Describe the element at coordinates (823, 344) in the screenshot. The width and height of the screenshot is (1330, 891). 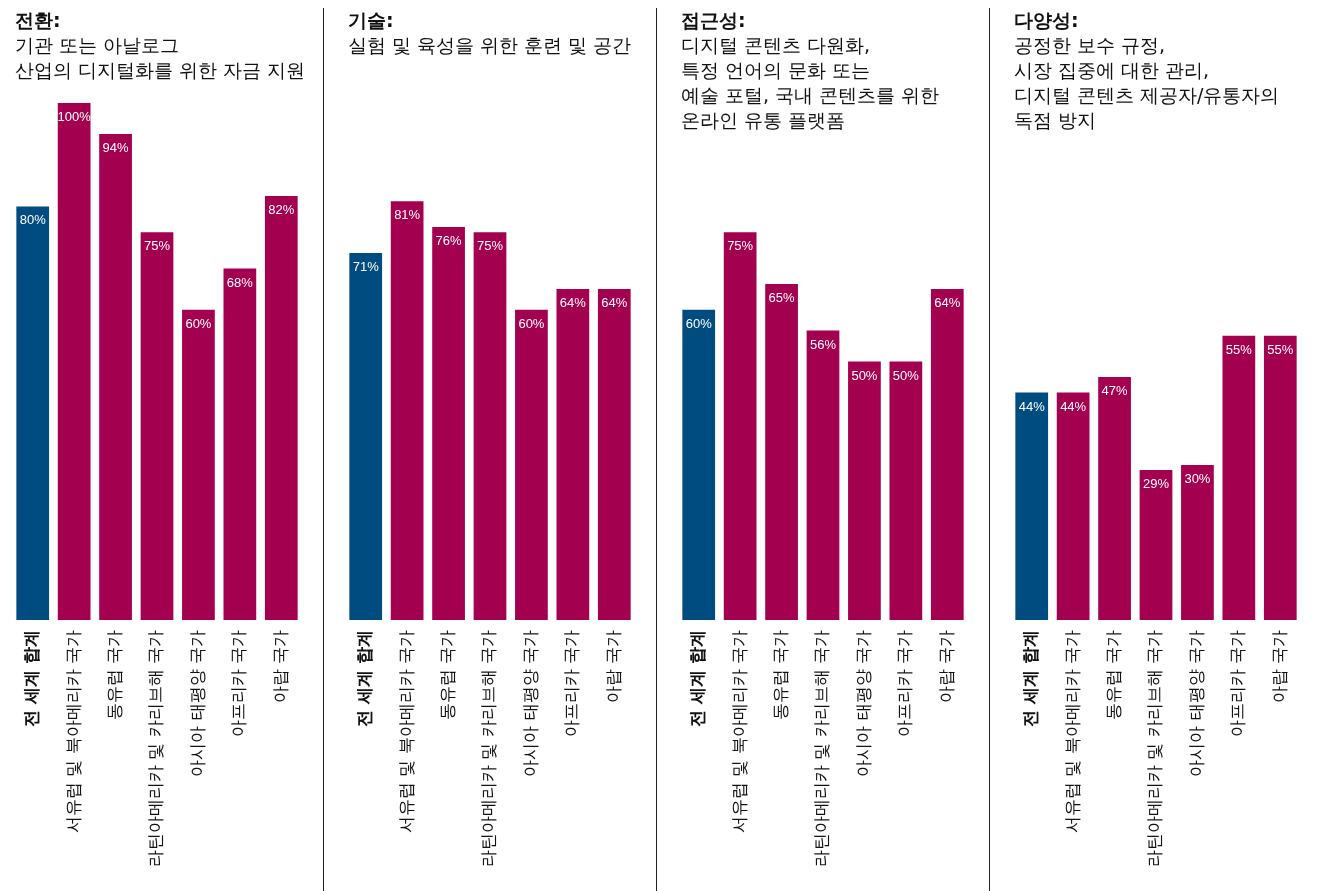
I see `data-label: 56%` at that location.